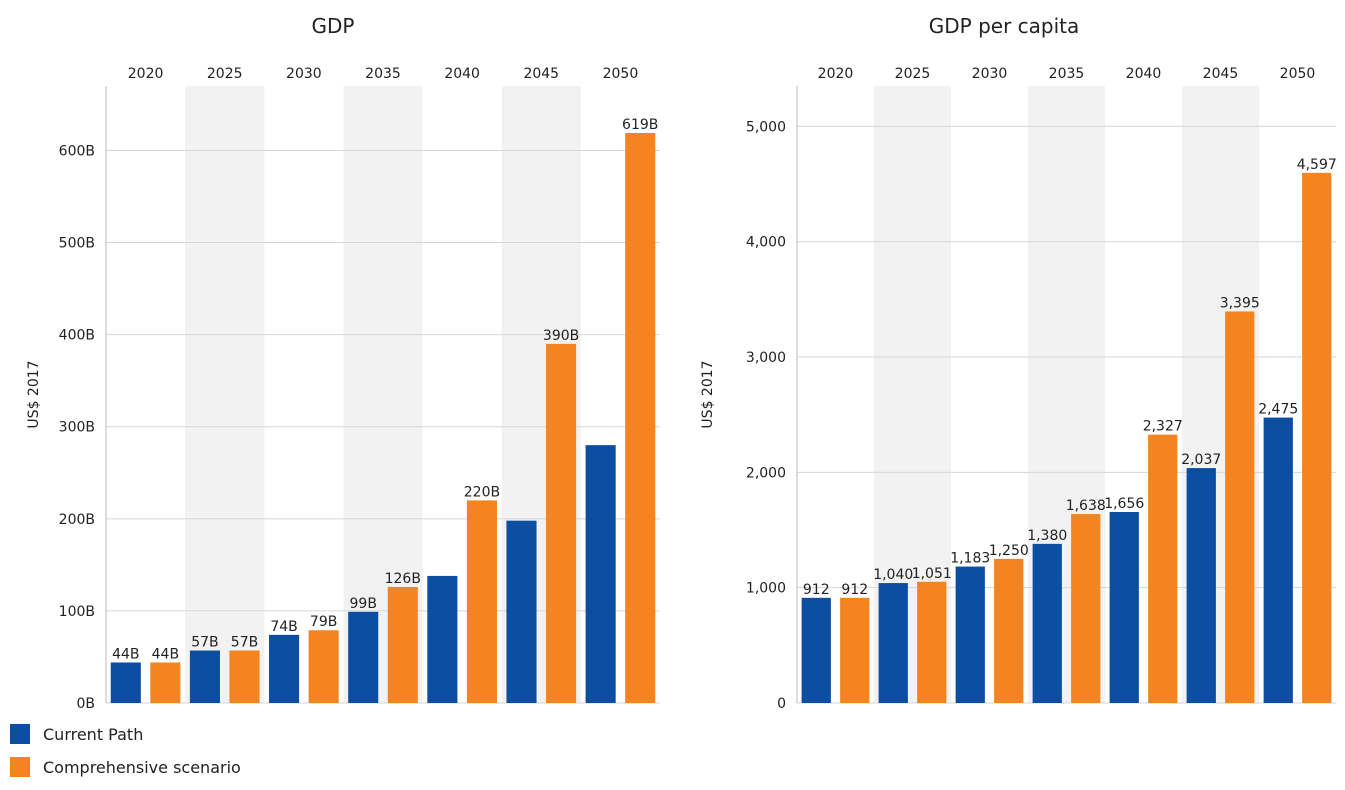 Image resolution: width=1345 pixels, height=790 pixels. What do you see at coordinates (1278, 410) in the screenshot?
I see `data-label-current-path: 2,475` at bounding box center [1278, 410].